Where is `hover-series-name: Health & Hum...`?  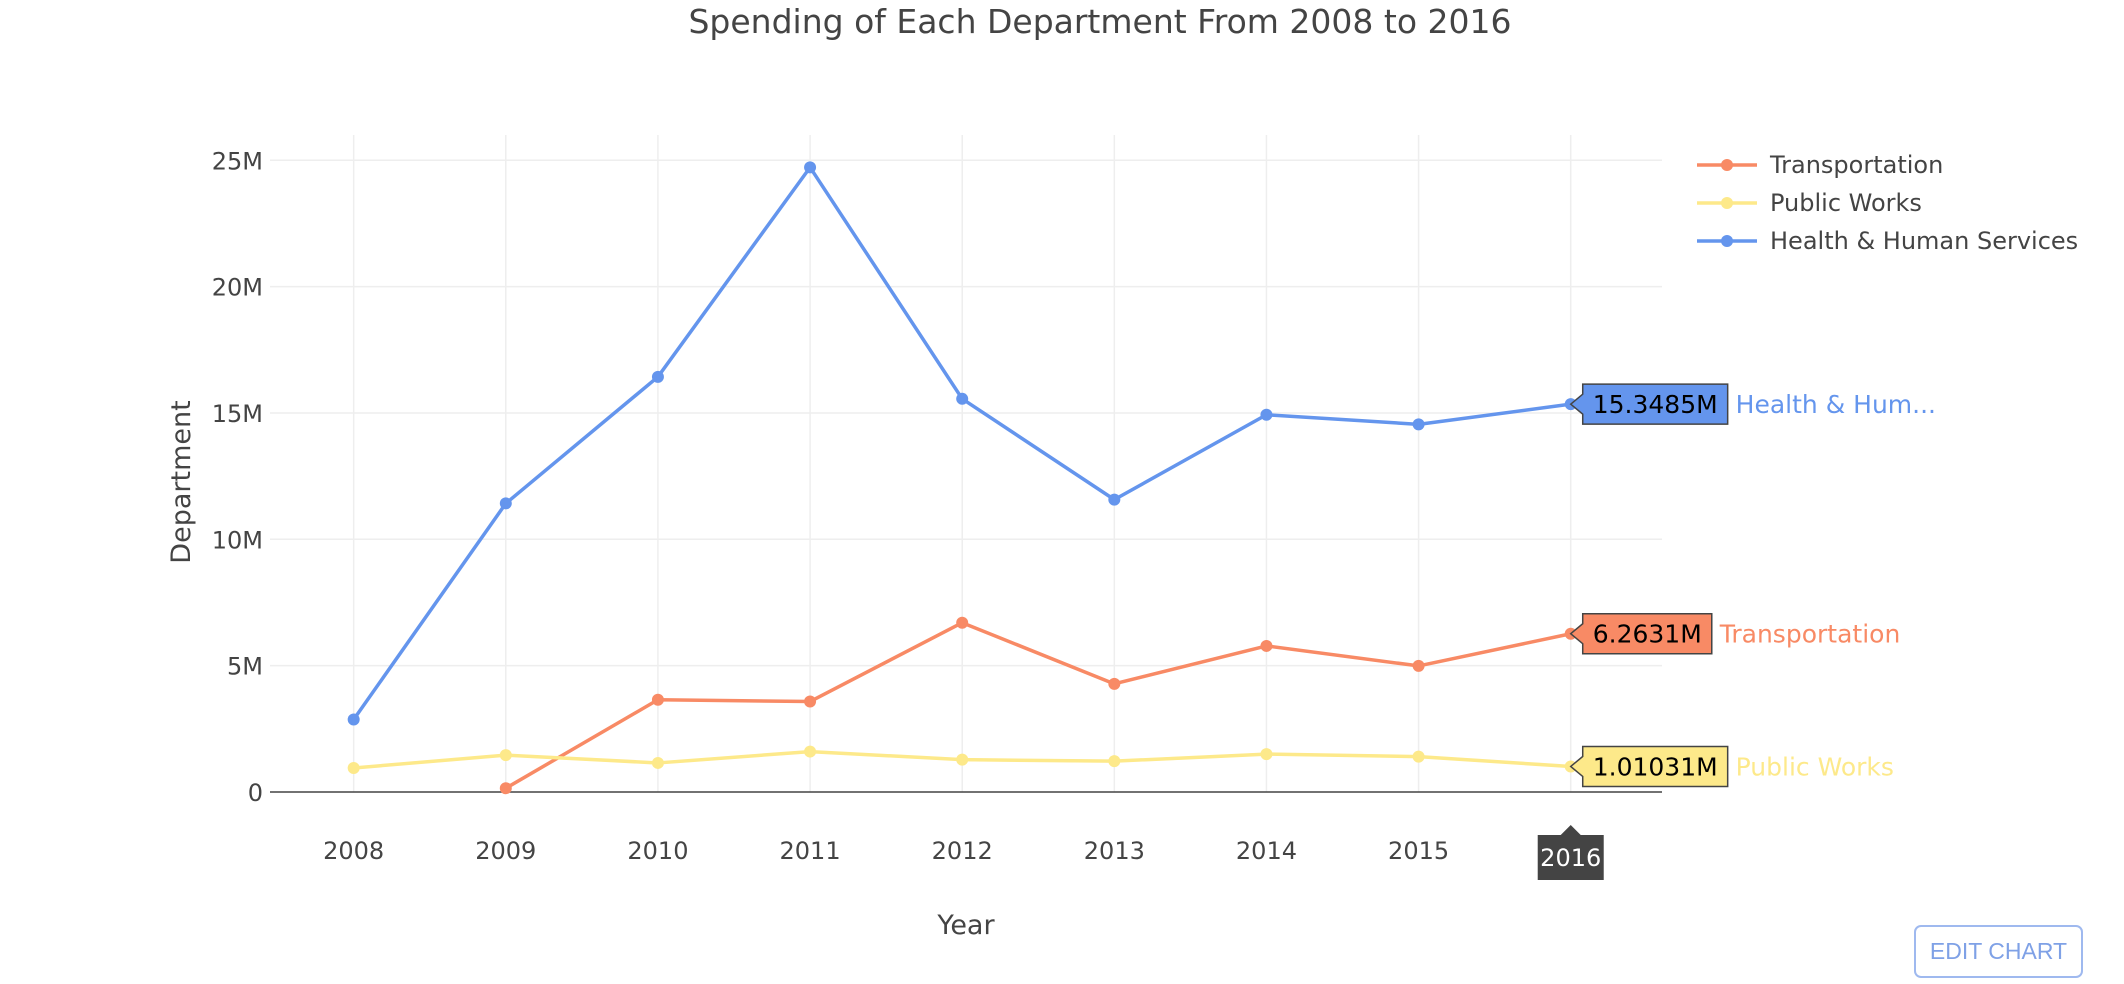 hover-series-name: Health & Hum... is located at coordinates (1836, 404).